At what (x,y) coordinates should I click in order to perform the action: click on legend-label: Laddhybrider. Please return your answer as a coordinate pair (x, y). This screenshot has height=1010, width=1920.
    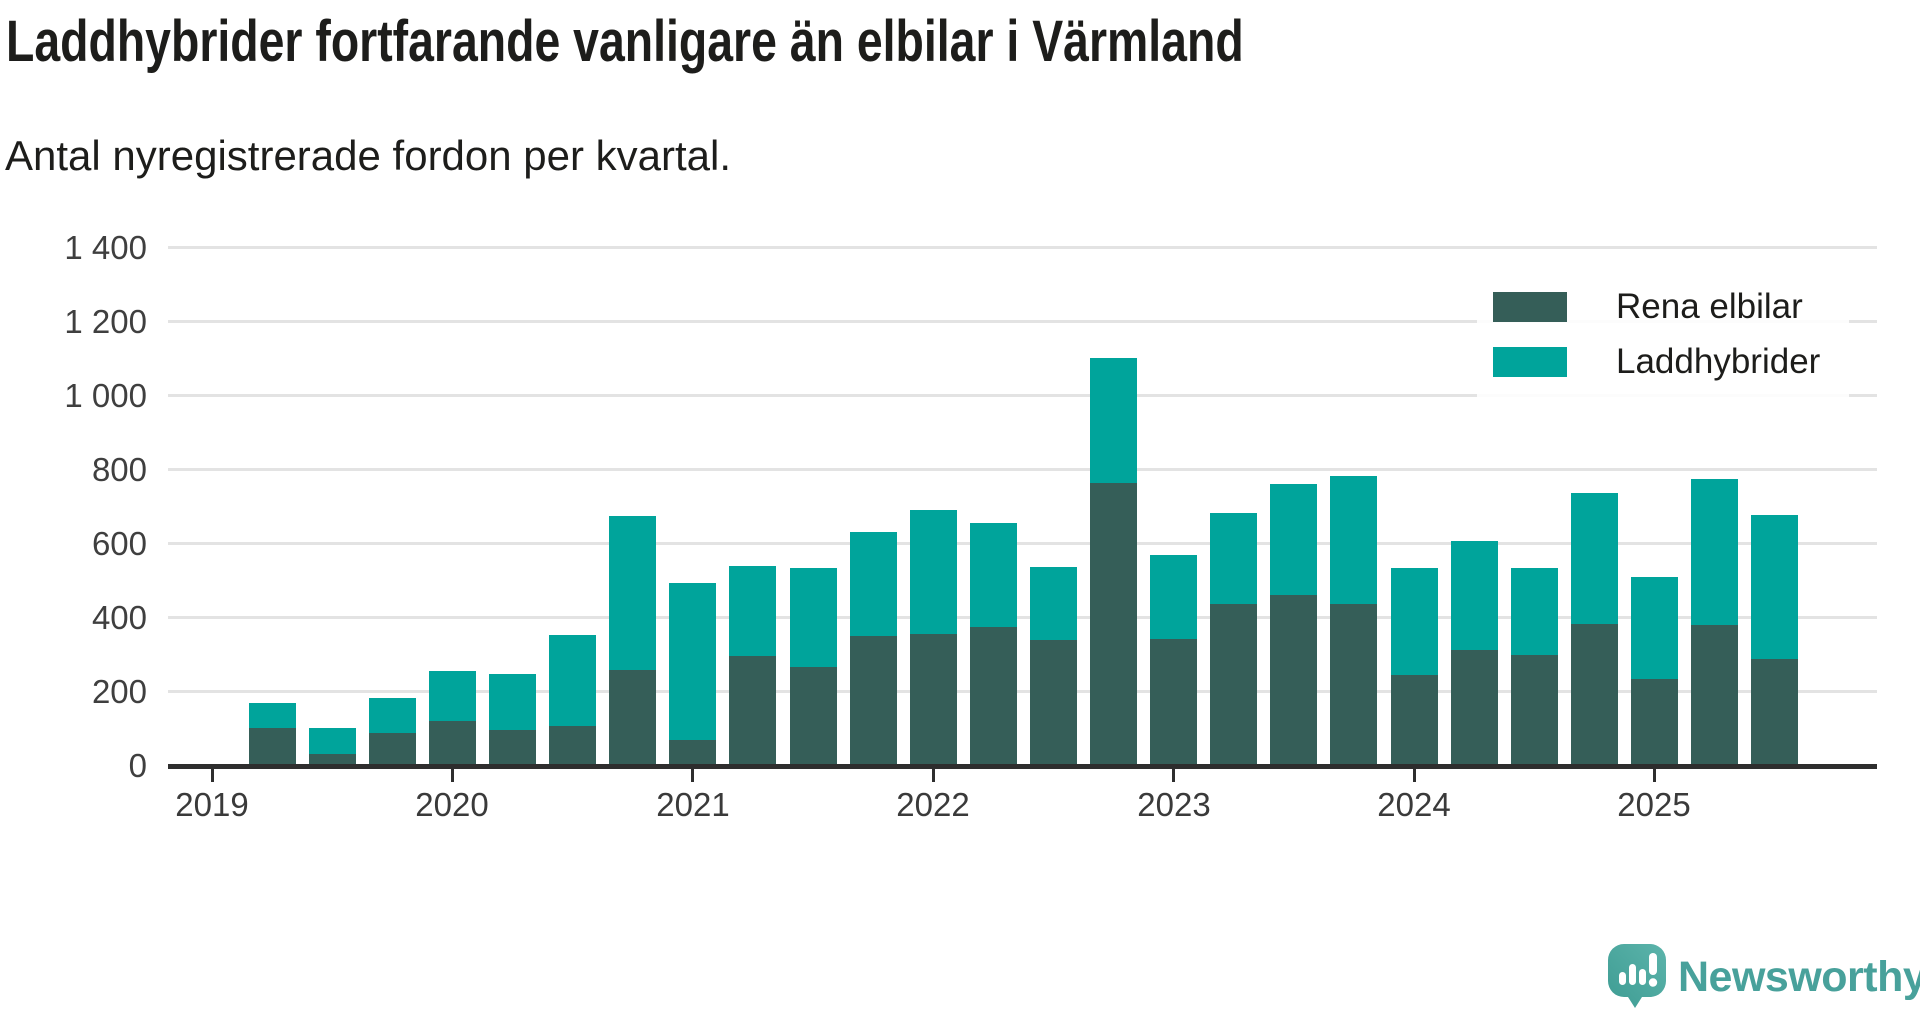
    Looking at the image, I should click on (1718, 361).